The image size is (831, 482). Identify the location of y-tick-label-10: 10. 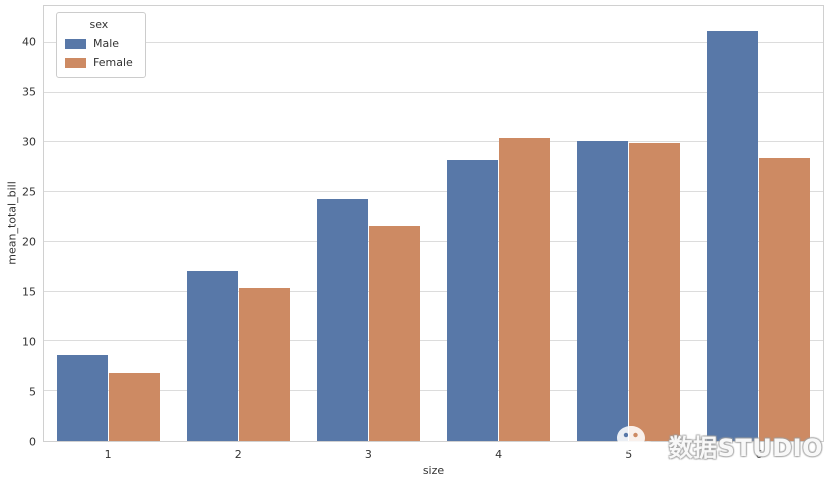
(29, 342).